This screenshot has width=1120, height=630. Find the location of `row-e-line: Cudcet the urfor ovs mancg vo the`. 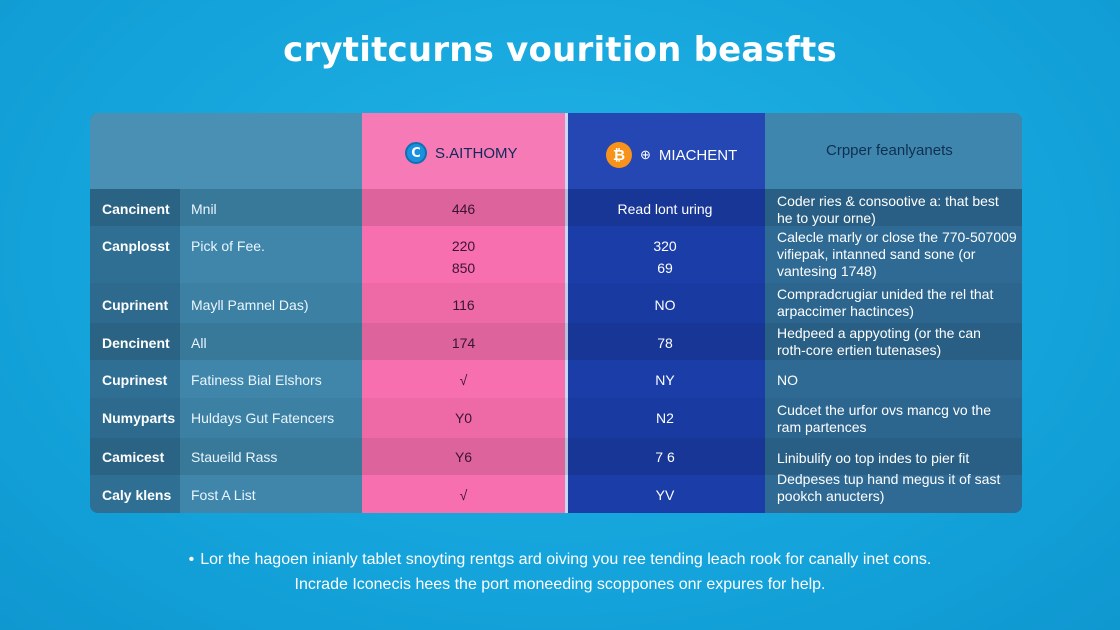

row-e-line: Cudcet the urfor ovs mancg vo the is located at coordinates (884, 410).